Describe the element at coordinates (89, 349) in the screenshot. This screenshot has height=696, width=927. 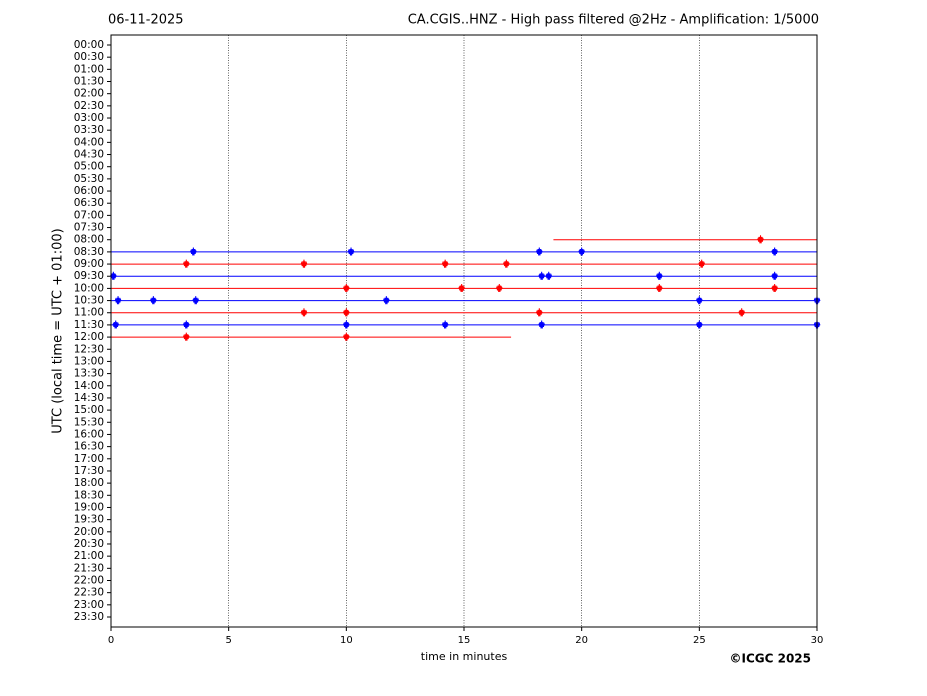
I see `y-tick-label: 12:30` at that location.